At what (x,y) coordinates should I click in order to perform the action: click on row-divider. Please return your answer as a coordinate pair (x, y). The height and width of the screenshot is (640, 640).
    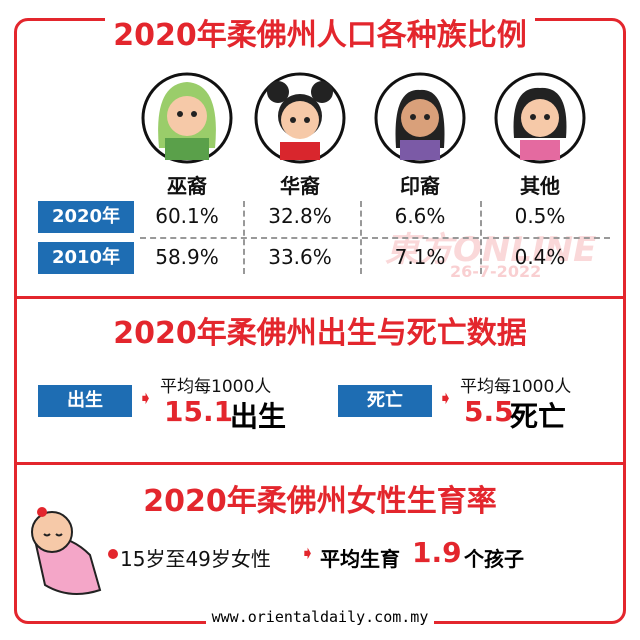
    Looking at the image, I should click on (375, 238).